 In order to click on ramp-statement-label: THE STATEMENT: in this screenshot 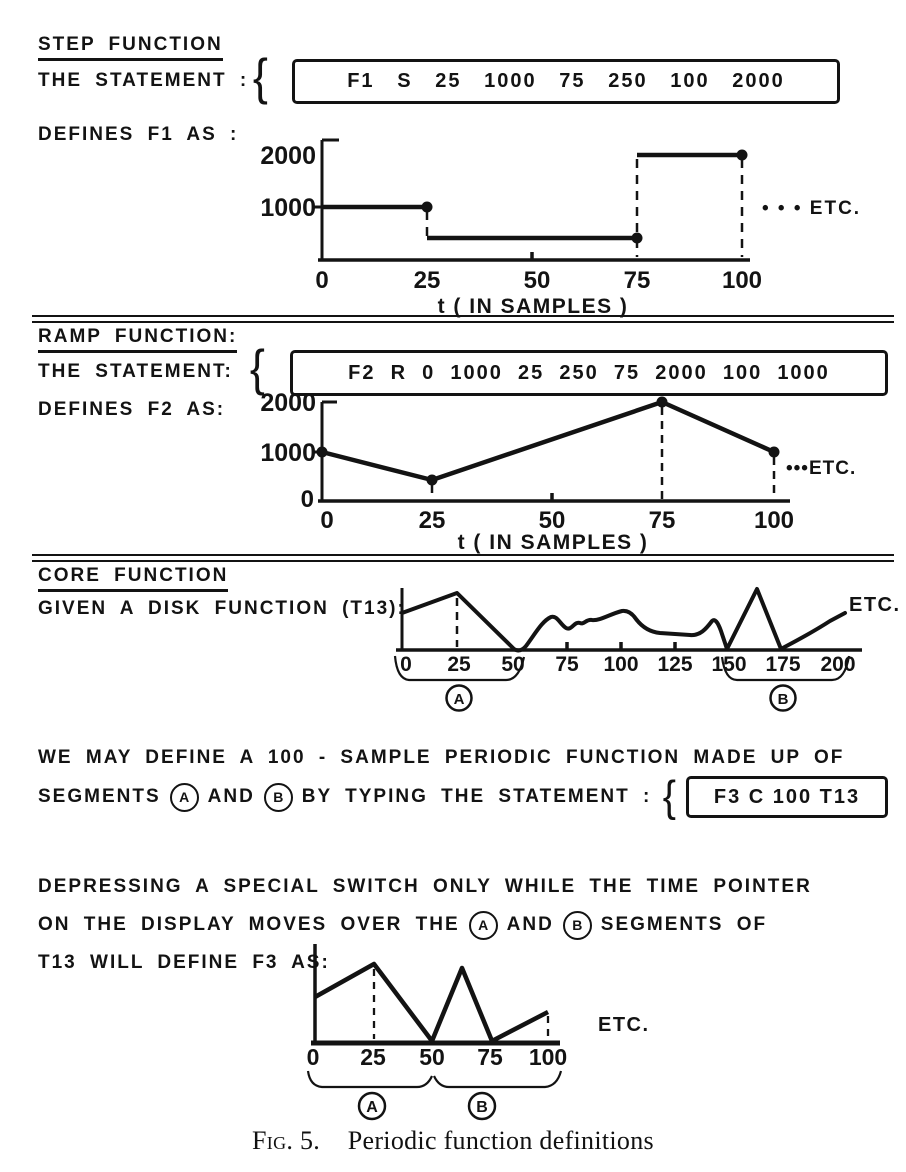, I will do `click(135, 371)`.